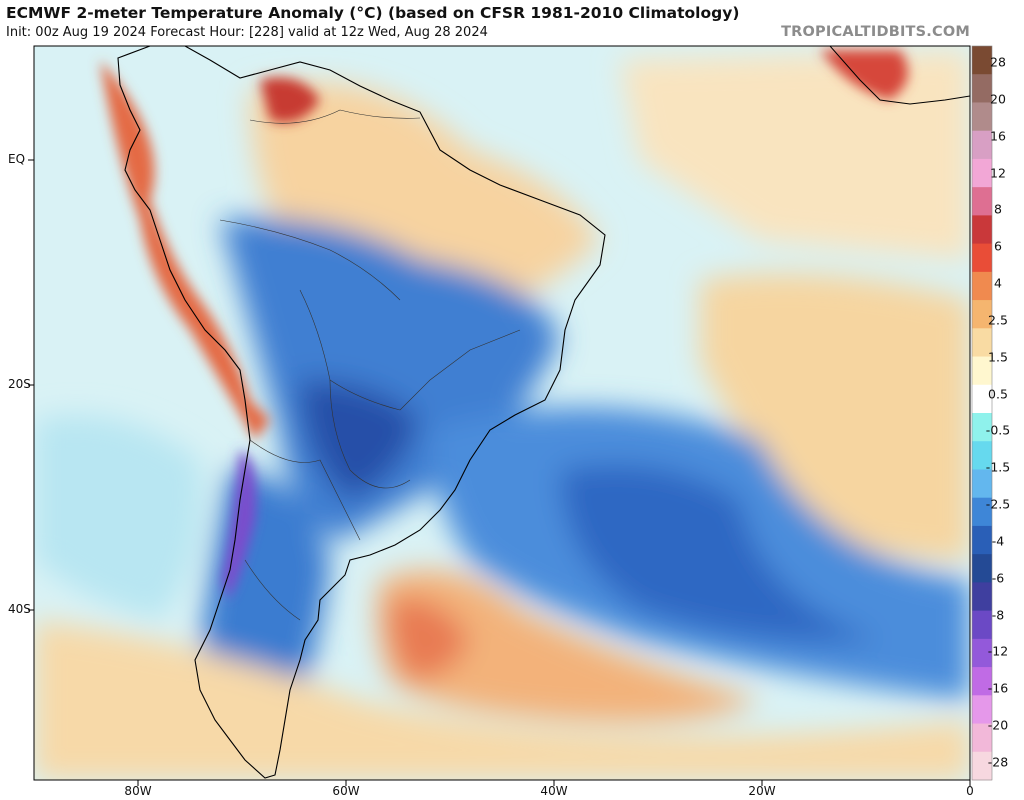 The height and width of the screenshot is (800, 1024). Describe the element at coordinates (998, 688) in the screenshot. I see `colorbar-level-label: -16` at that location.